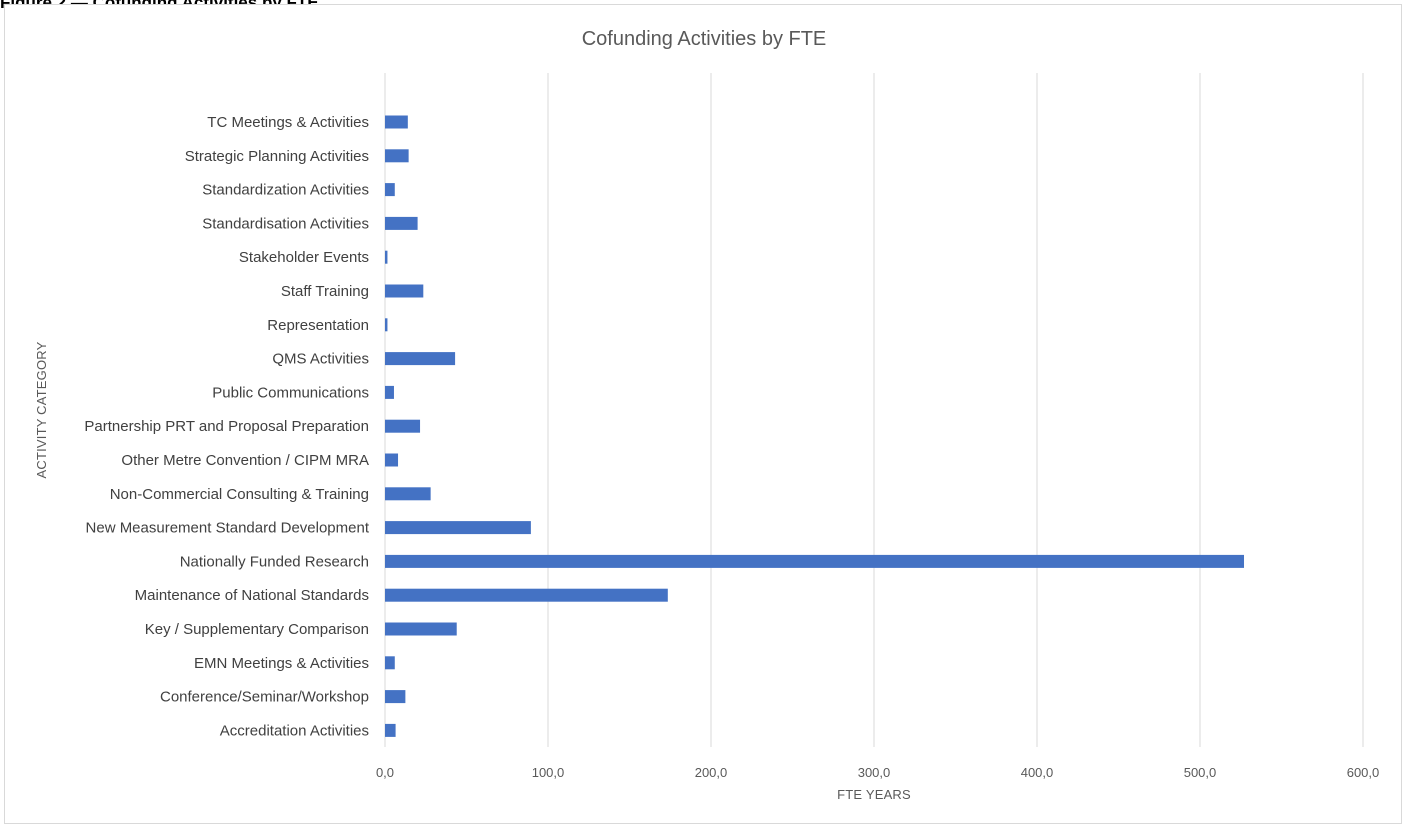 This screenshot has width=1406, height=825. What do you see at coordinates (288, 122) in the screenshot?
I see `category-label: TC Meetings & Activities` at bounding box center [288, 122].